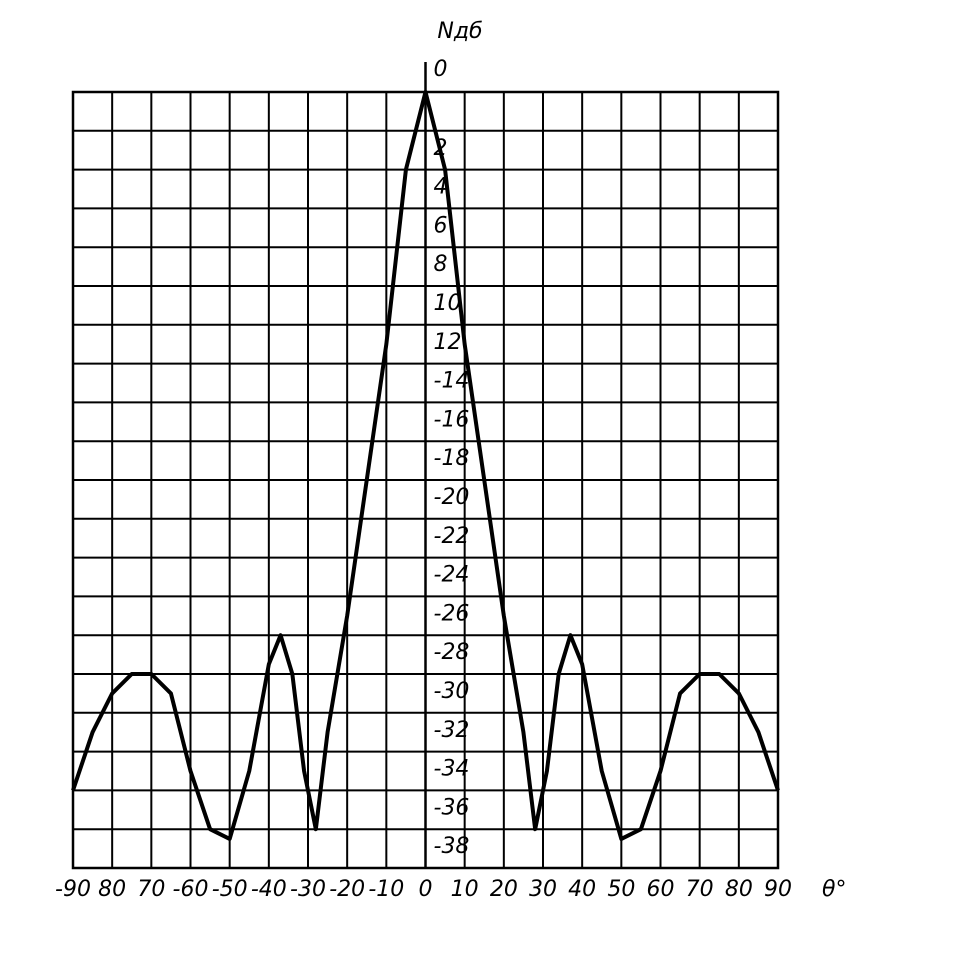  I want to click on y-tick-label: -18, so click(452, 458).